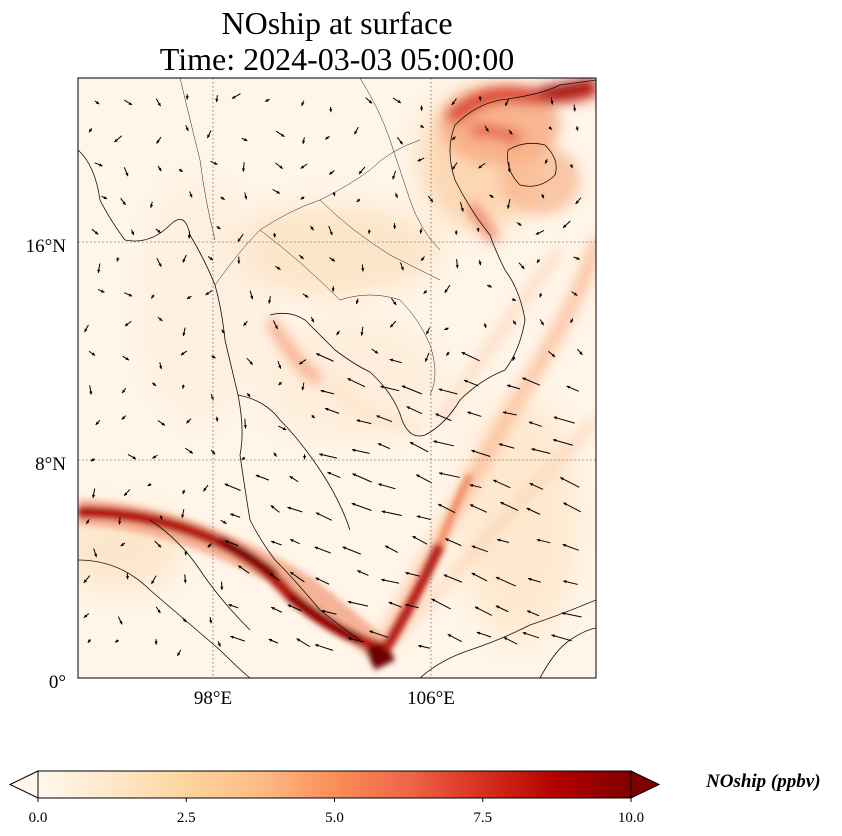  I want to click on colorbar-tick-label: 5.0, so click(334, 818).